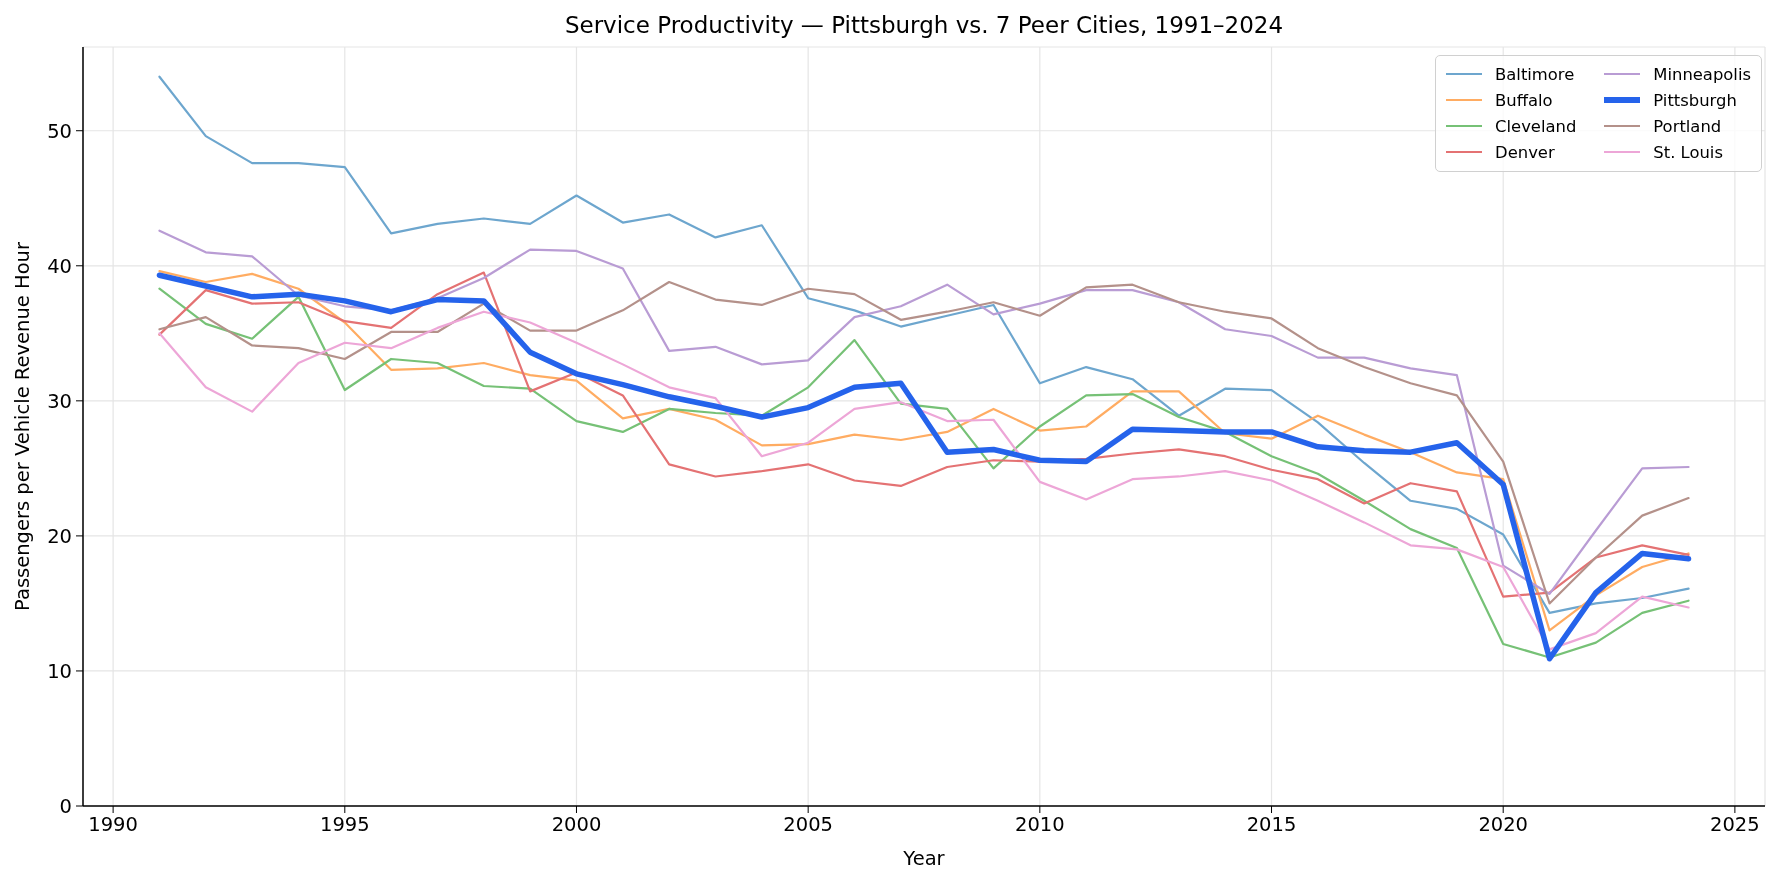 This screenshot has width=1783, height=885. I want to click on y-tick-label: 30, so click(59, 401).